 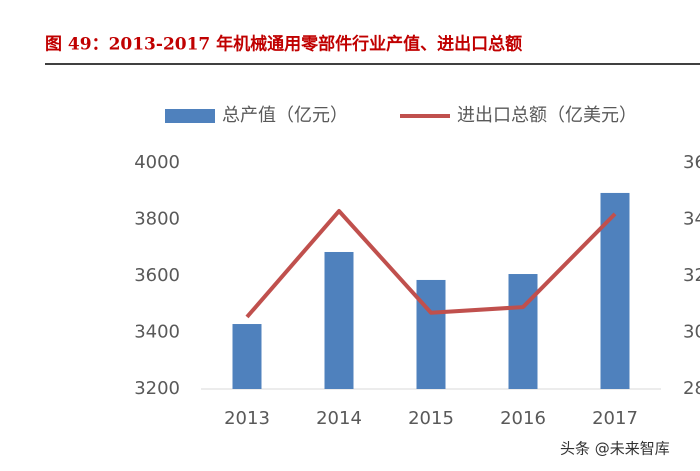 I want to click on y2-tick-label: 320, so click(x=691, y=275).